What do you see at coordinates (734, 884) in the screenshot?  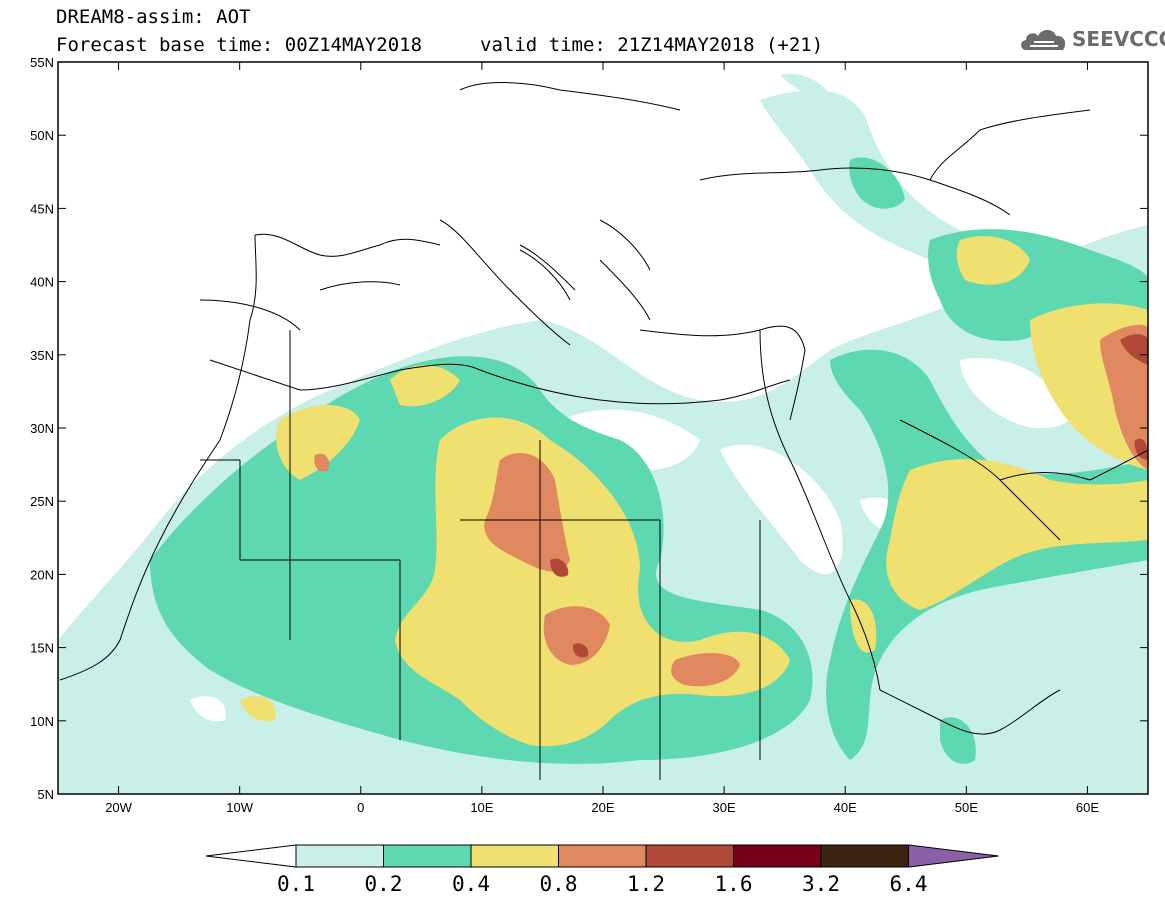 I see `colorbar-label: 1.6` at bounding box center [734, 884].